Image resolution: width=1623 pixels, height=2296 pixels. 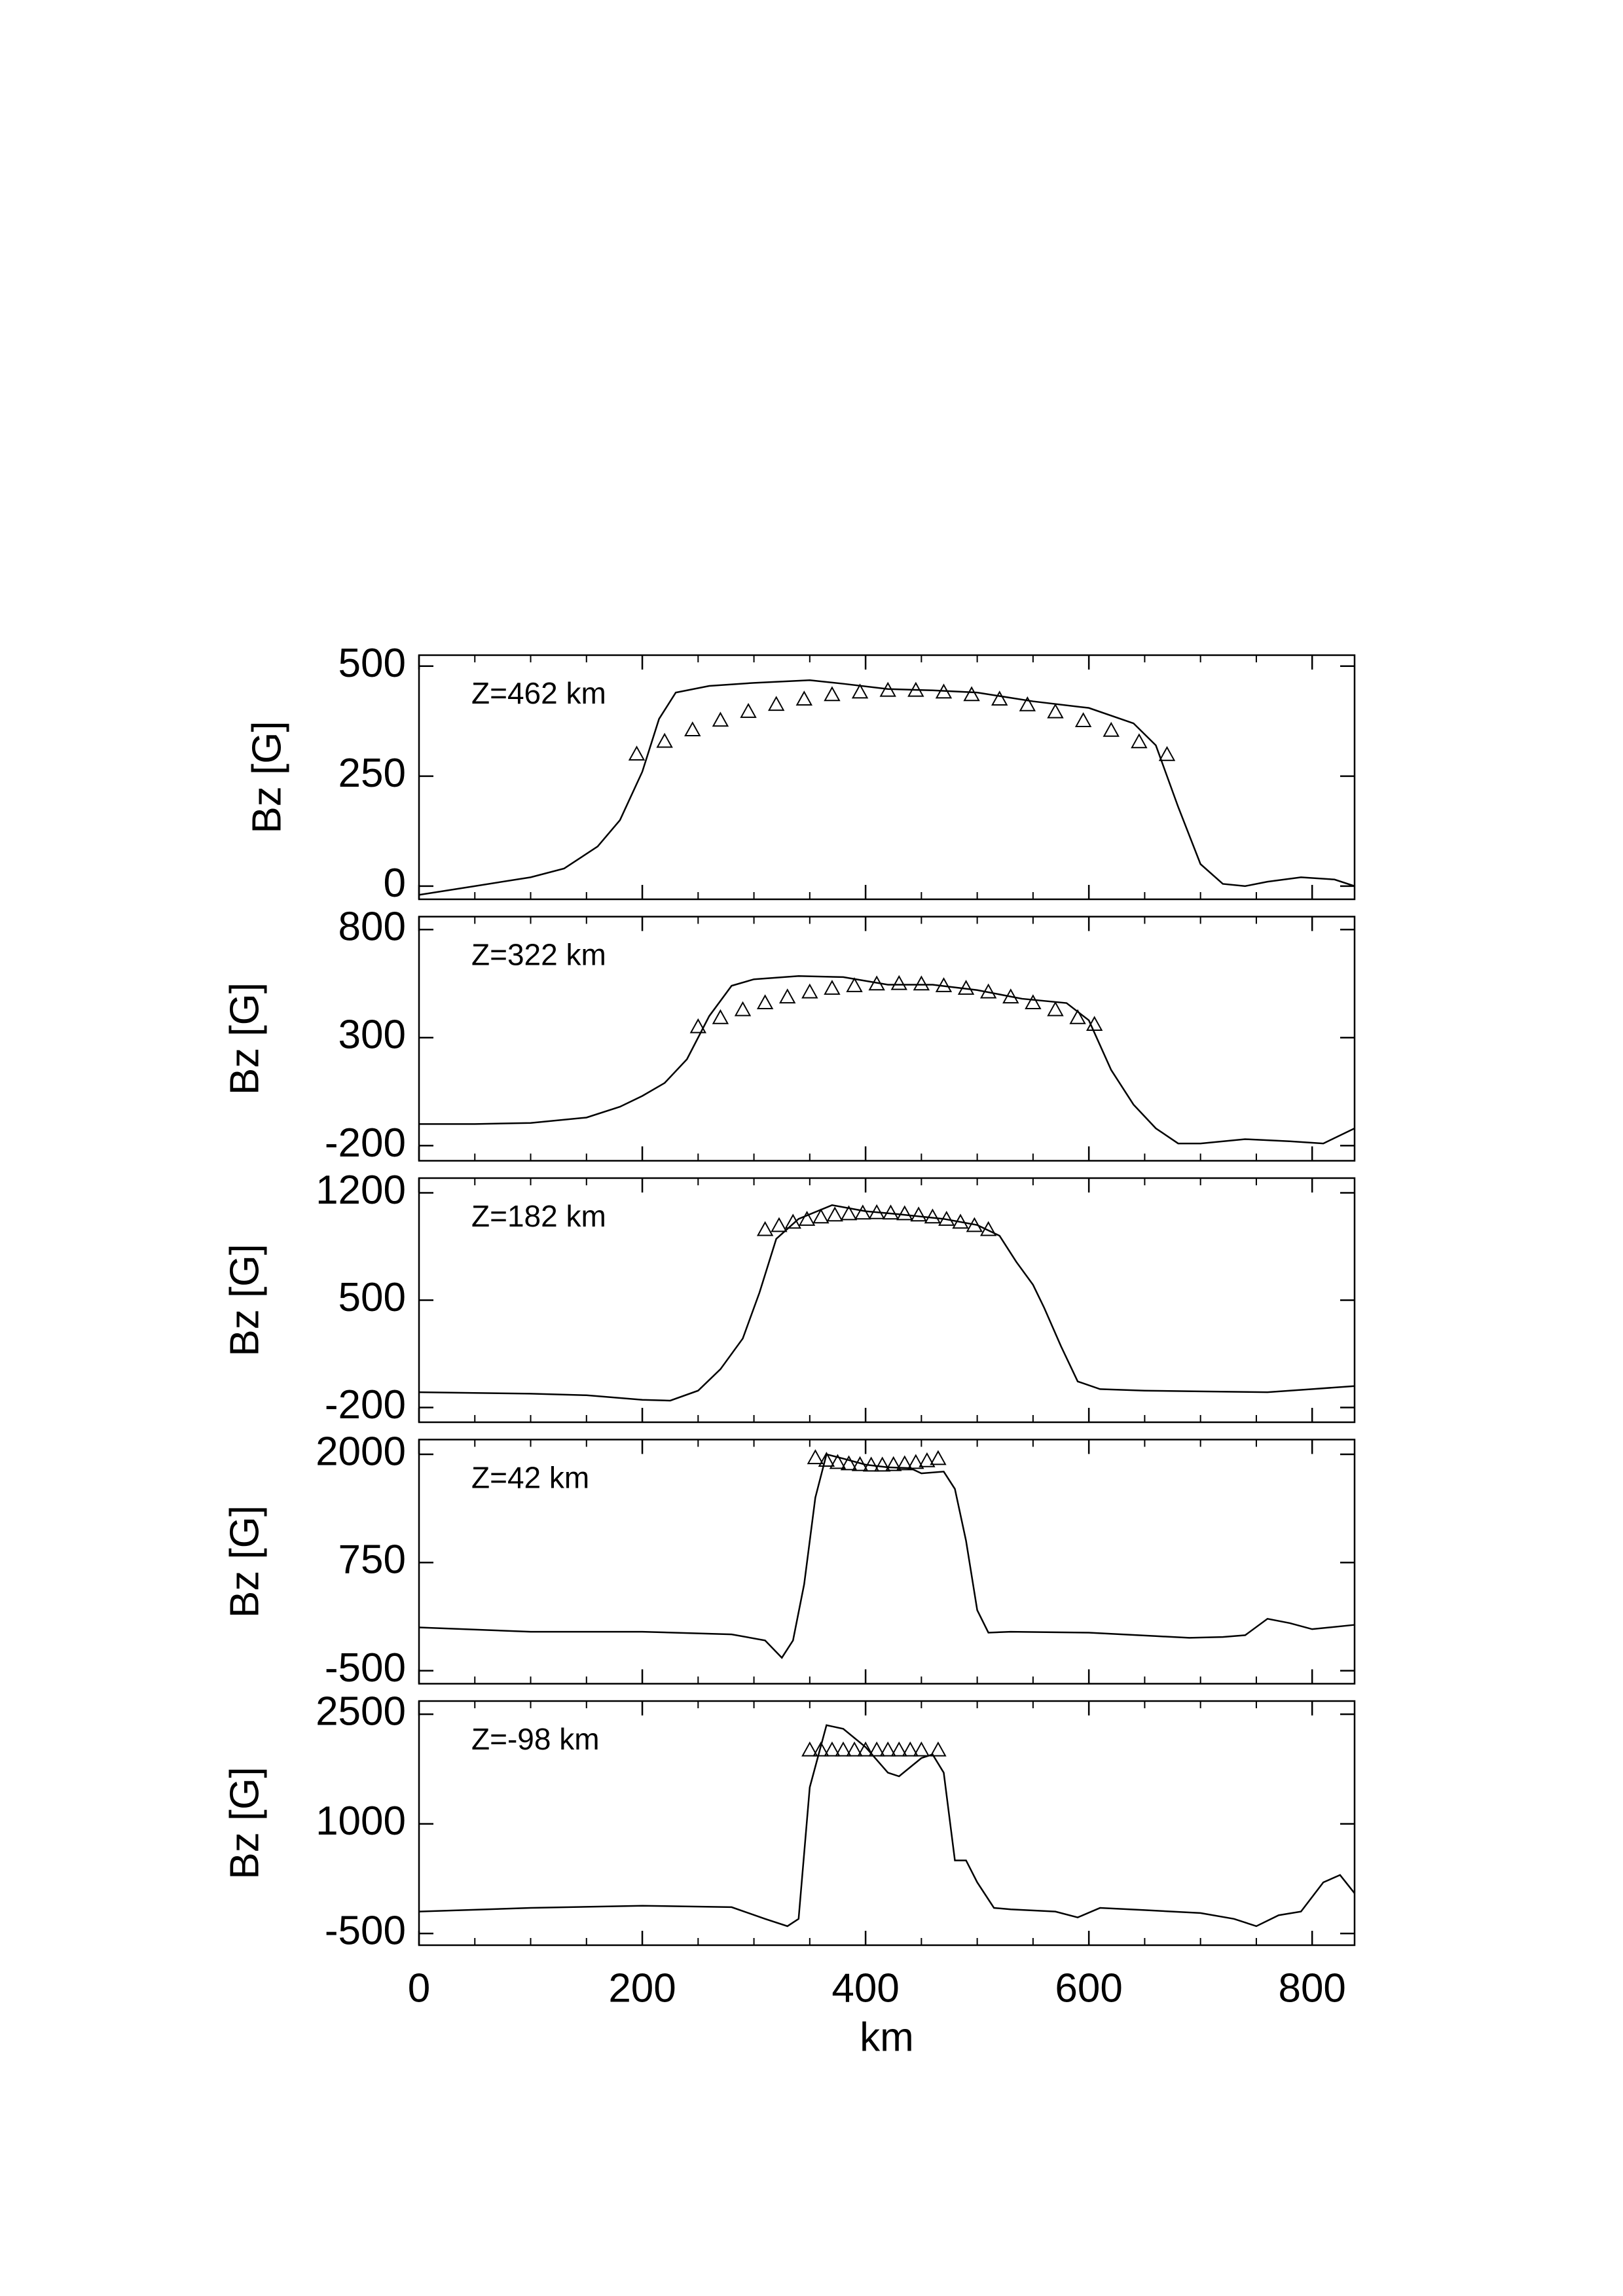 I want to click on annotation: Z=322 km, so click(x=538, y=955).